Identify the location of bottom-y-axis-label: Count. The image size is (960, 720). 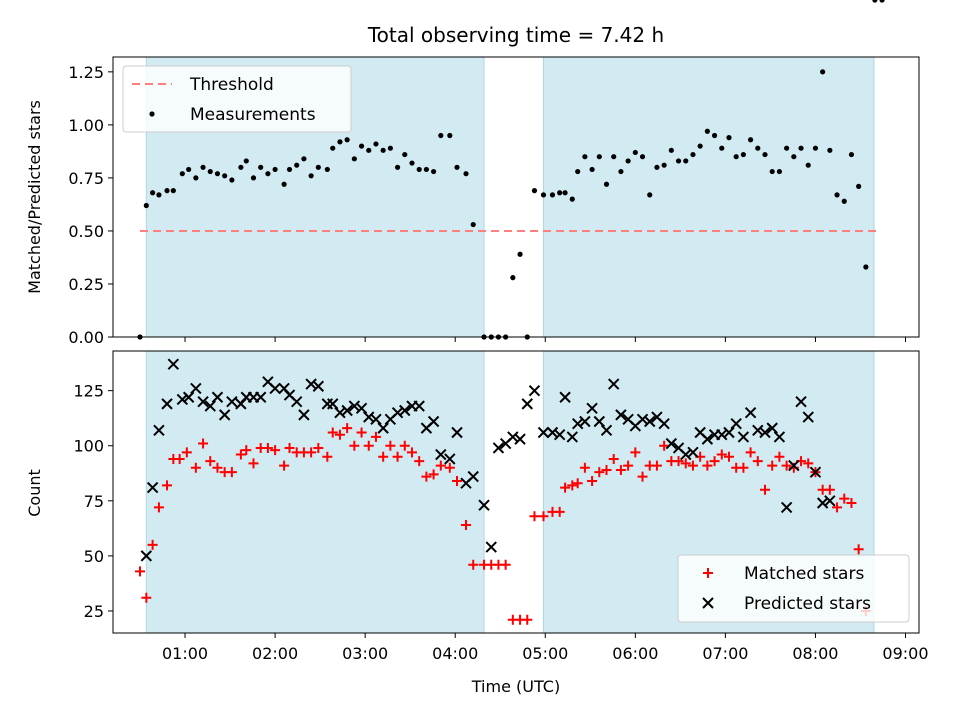
(34, 493).